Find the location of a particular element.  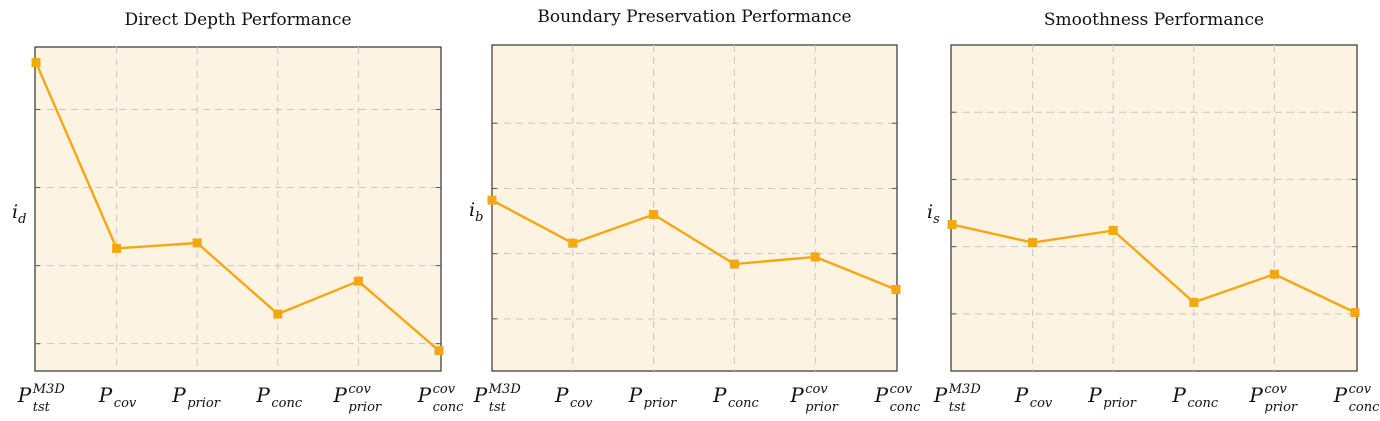

y-axis-label: is is located at coordinates (933, 214).